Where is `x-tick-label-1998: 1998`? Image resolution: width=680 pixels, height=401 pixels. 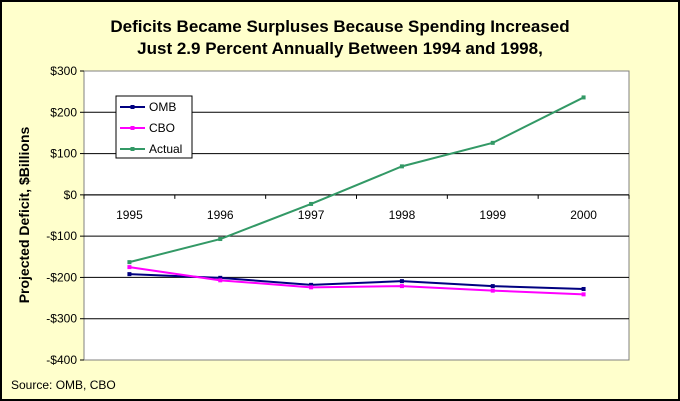 x-tick-label-1998: 1998 is located at coordinates (402, 215).